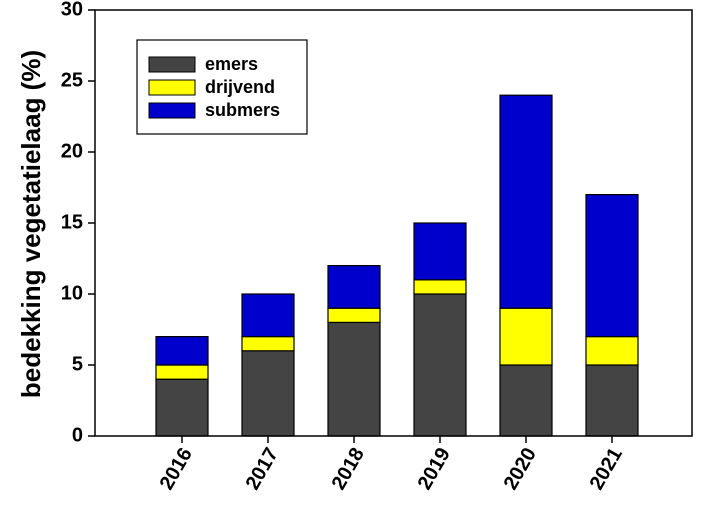 The image size is (702, 509). What do you see at coordinates (172, 64) in the screenshot?
I see `legend-swatch-emers` at bounding box center [172, 64].